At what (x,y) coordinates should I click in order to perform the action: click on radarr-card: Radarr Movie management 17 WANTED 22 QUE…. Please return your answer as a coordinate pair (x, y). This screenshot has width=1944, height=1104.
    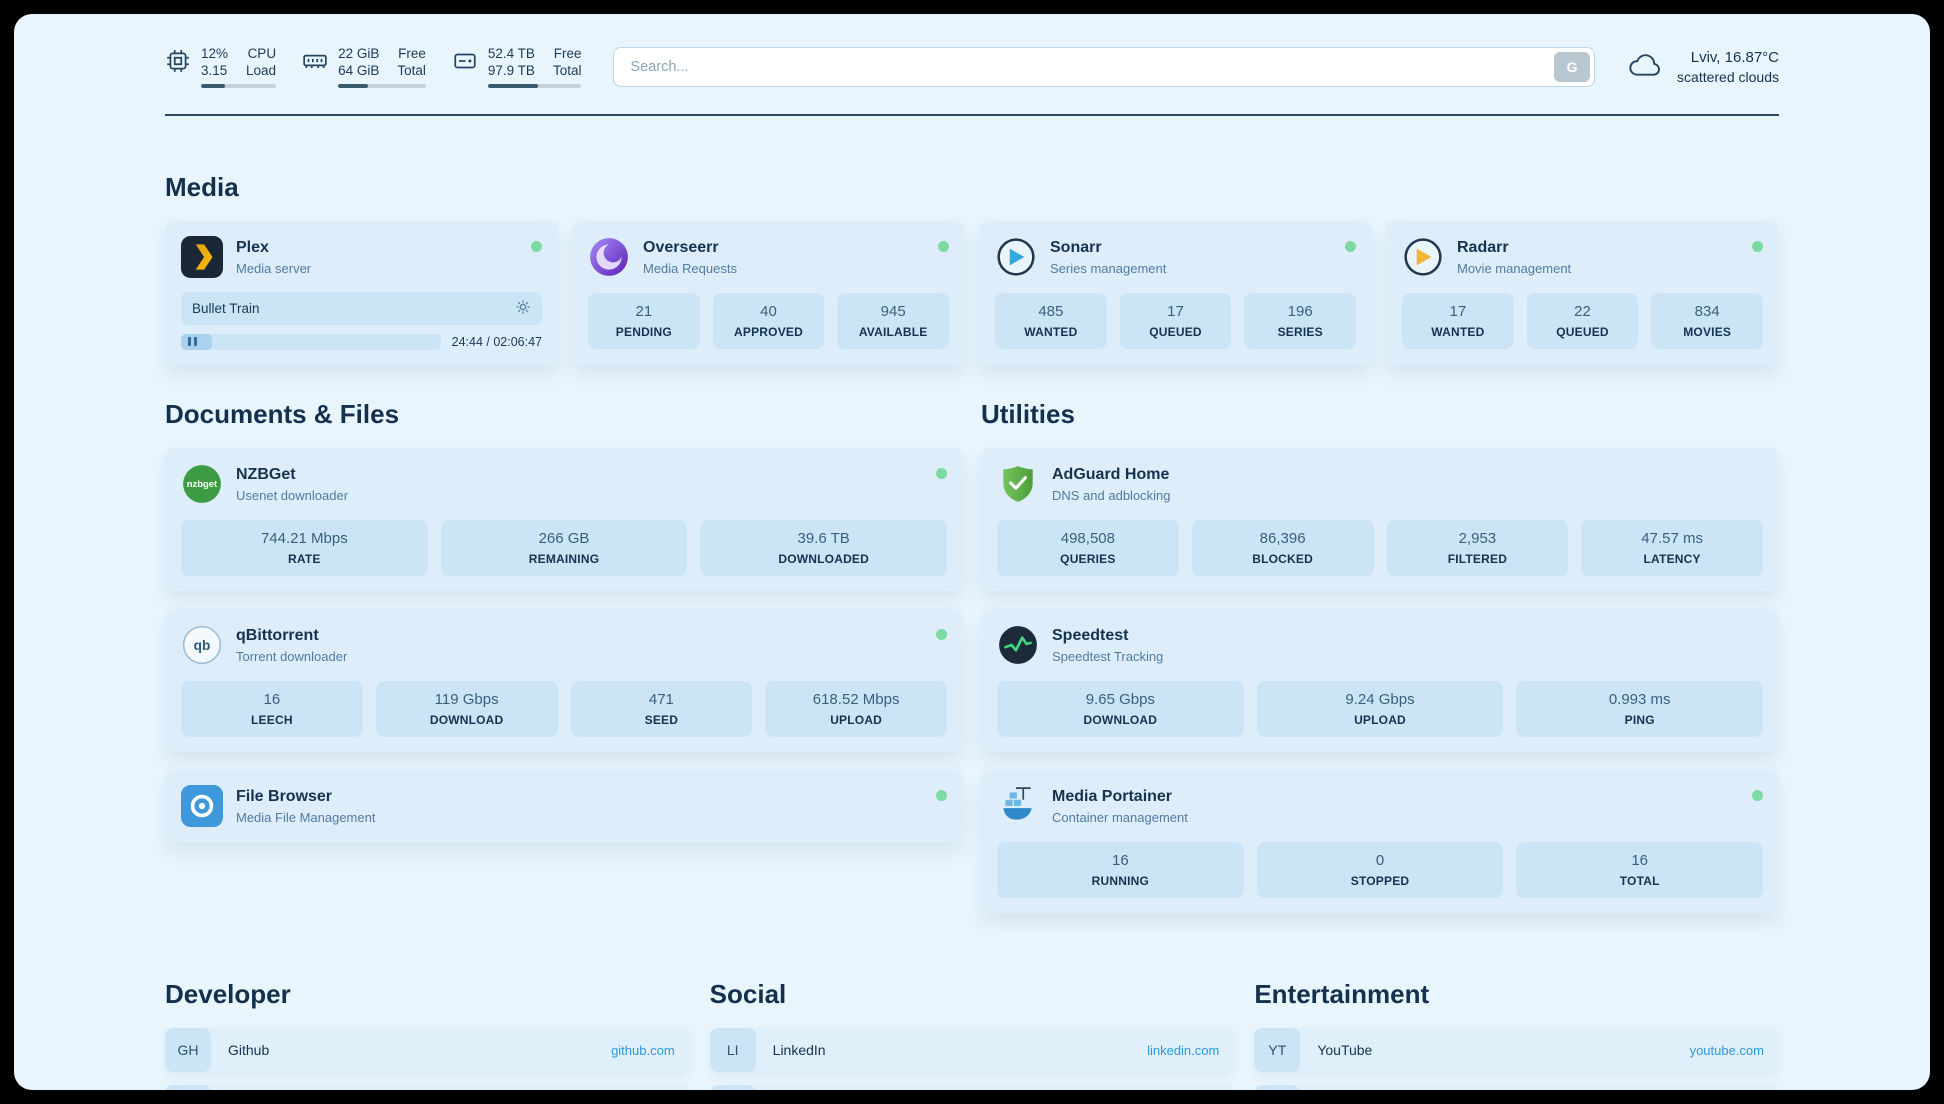
    Looking at the image, I should click on (1582, 293).